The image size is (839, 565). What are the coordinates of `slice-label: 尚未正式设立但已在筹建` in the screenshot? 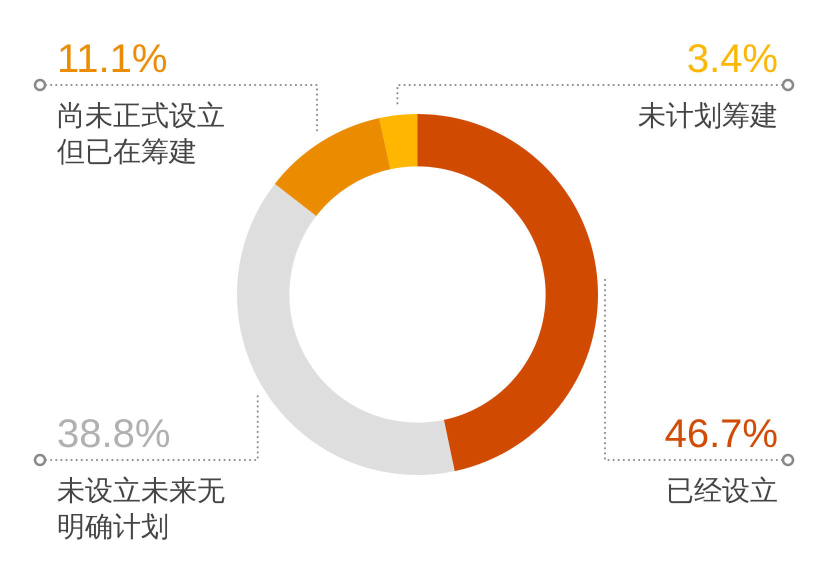 It's located at (141, 133).